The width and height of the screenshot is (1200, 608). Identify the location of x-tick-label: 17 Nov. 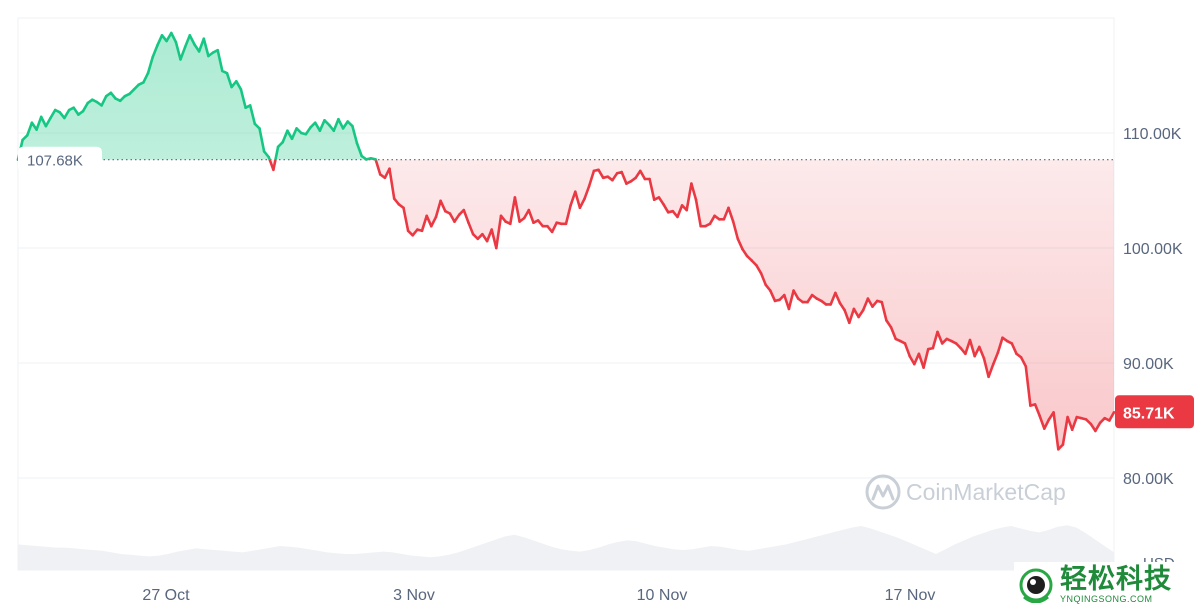
(910, 595).